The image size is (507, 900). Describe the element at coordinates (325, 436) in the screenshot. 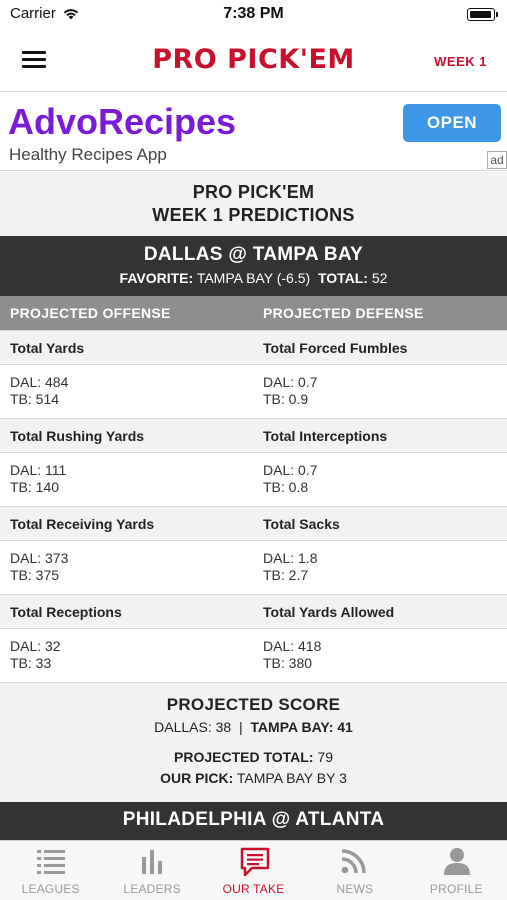

I see `defense-stat-label: Total Interceptions` at that location.